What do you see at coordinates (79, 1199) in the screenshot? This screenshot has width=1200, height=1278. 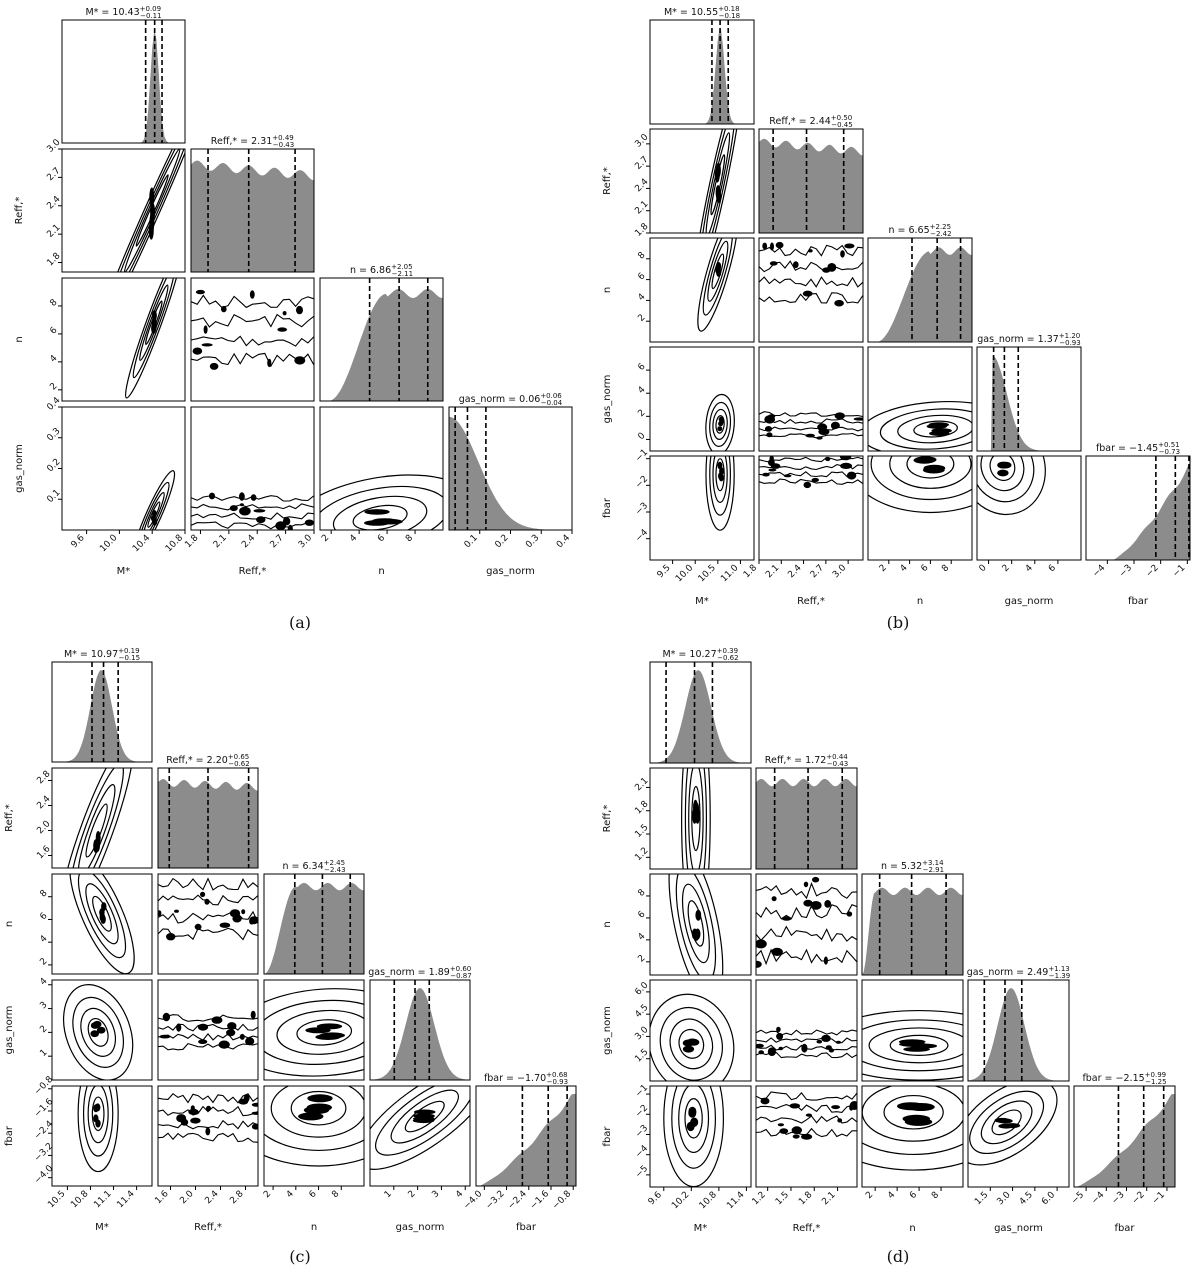 I see `x-tick-label: 10.8` at bounding box center [79, 1199].